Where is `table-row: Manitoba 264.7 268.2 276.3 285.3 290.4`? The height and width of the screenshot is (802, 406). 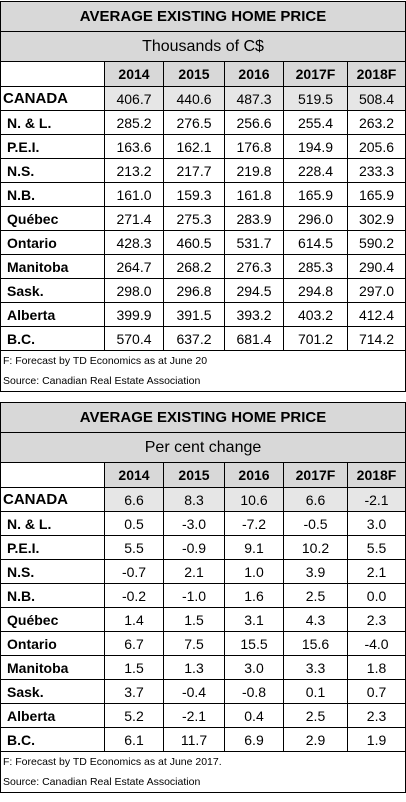 table-row: Manitoba 264.7 268.2 276.3 285.3 290.4 is located at coordinates (203, 266).